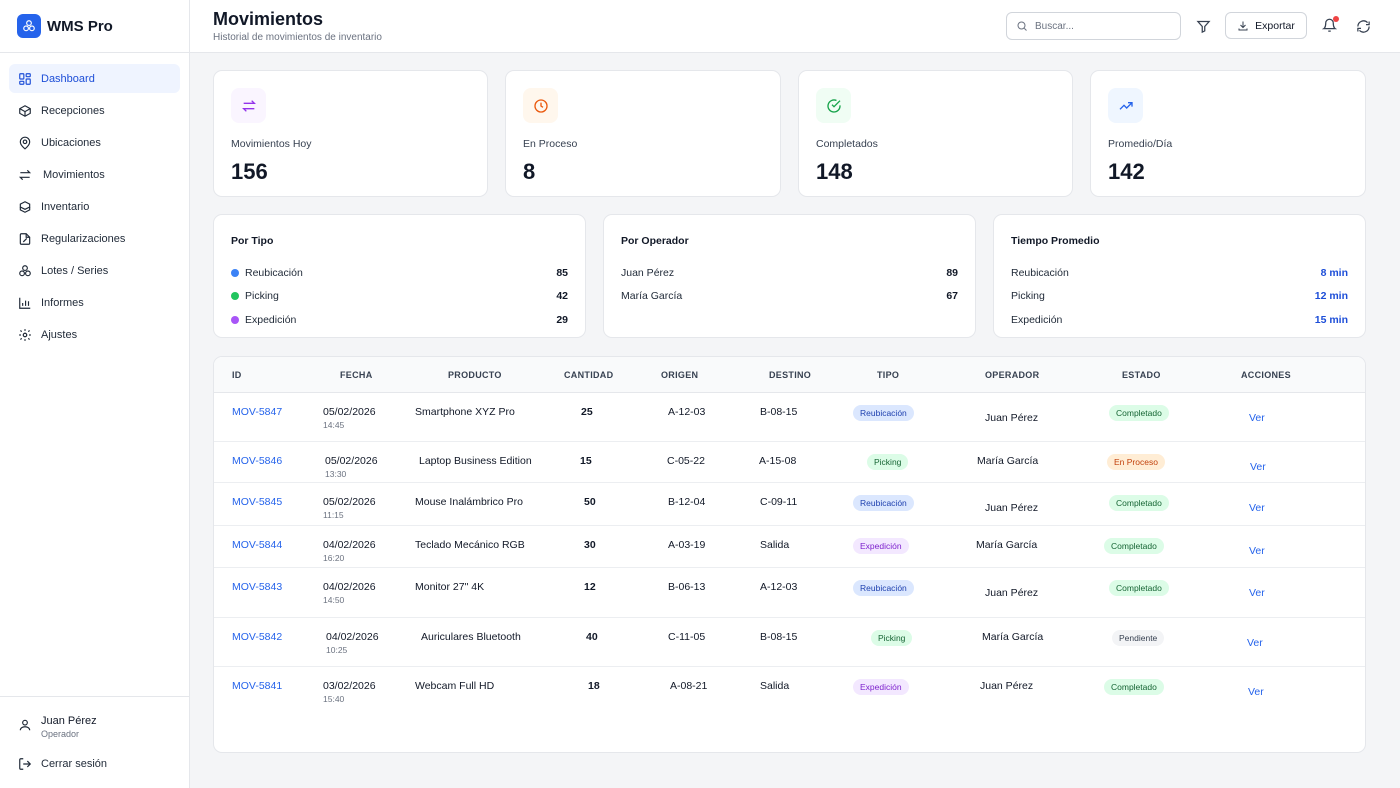 This screenshot has height=788, width=1400. What do you see at coordinates (257, 587) in the screenshot?
I see `movement-id-link: MOV-5843` at bounding box center [257, 587].